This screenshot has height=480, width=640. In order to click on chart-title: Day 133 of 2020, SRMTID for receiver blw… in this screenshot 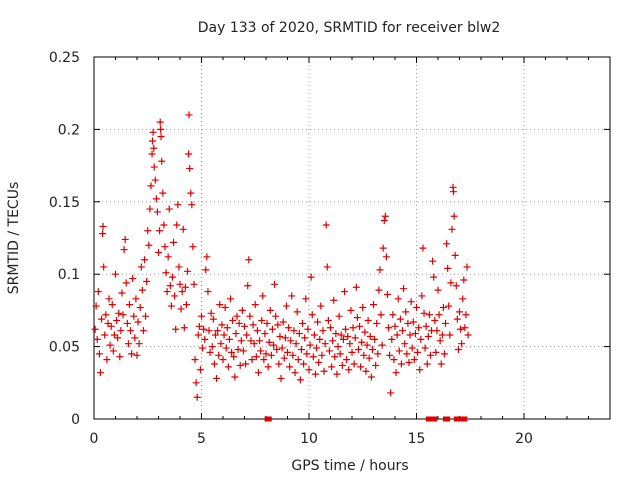, I will do `click(349, 28)`.